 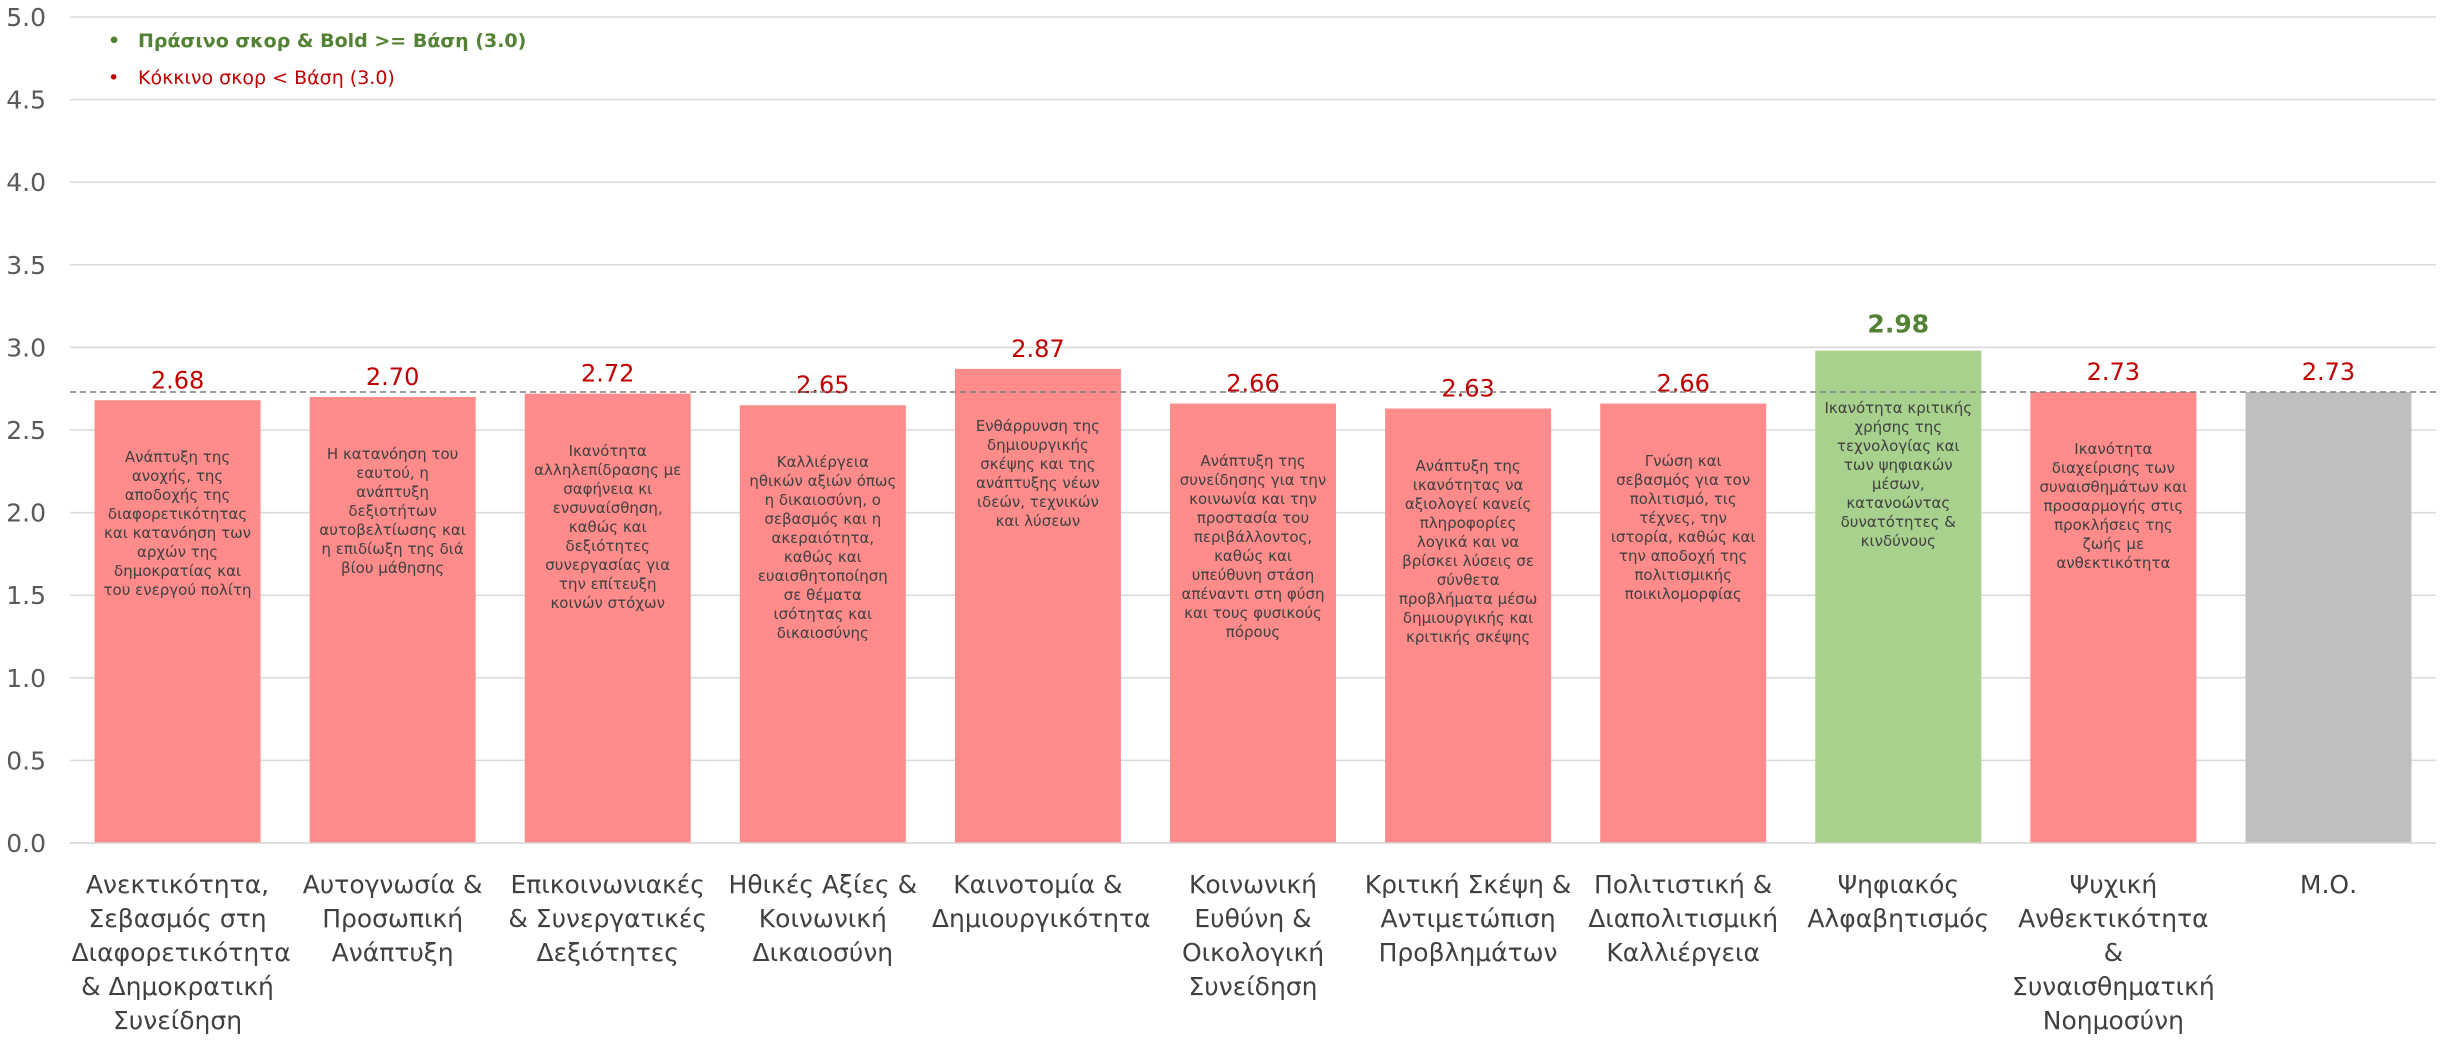 I want to click on x-tick-label: Ηθικές Αξίες & Κοινωνική Δικαιοσύνη, so click(x=823, y=918).